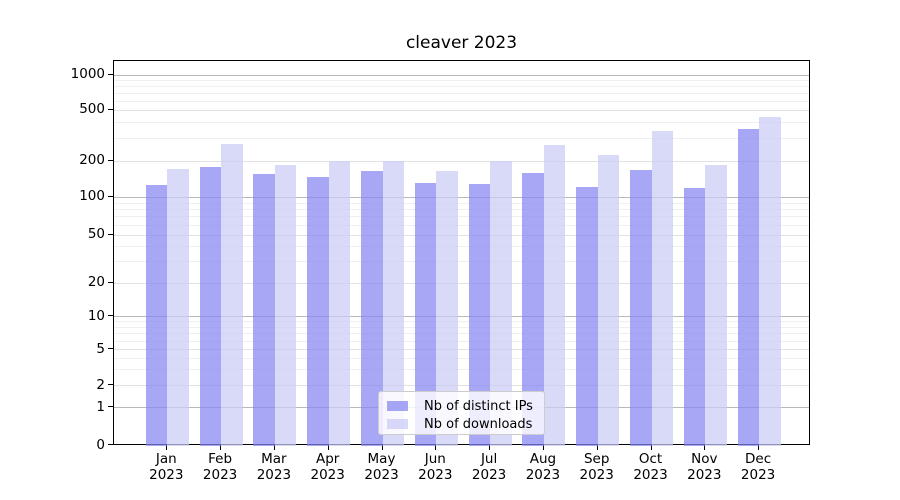 This screenshot has width=900, height=500. What do you see at coordinates (704, 459) in the screenshot?
I see `x-tick-month: Nov` at bounding box center [704, 459].